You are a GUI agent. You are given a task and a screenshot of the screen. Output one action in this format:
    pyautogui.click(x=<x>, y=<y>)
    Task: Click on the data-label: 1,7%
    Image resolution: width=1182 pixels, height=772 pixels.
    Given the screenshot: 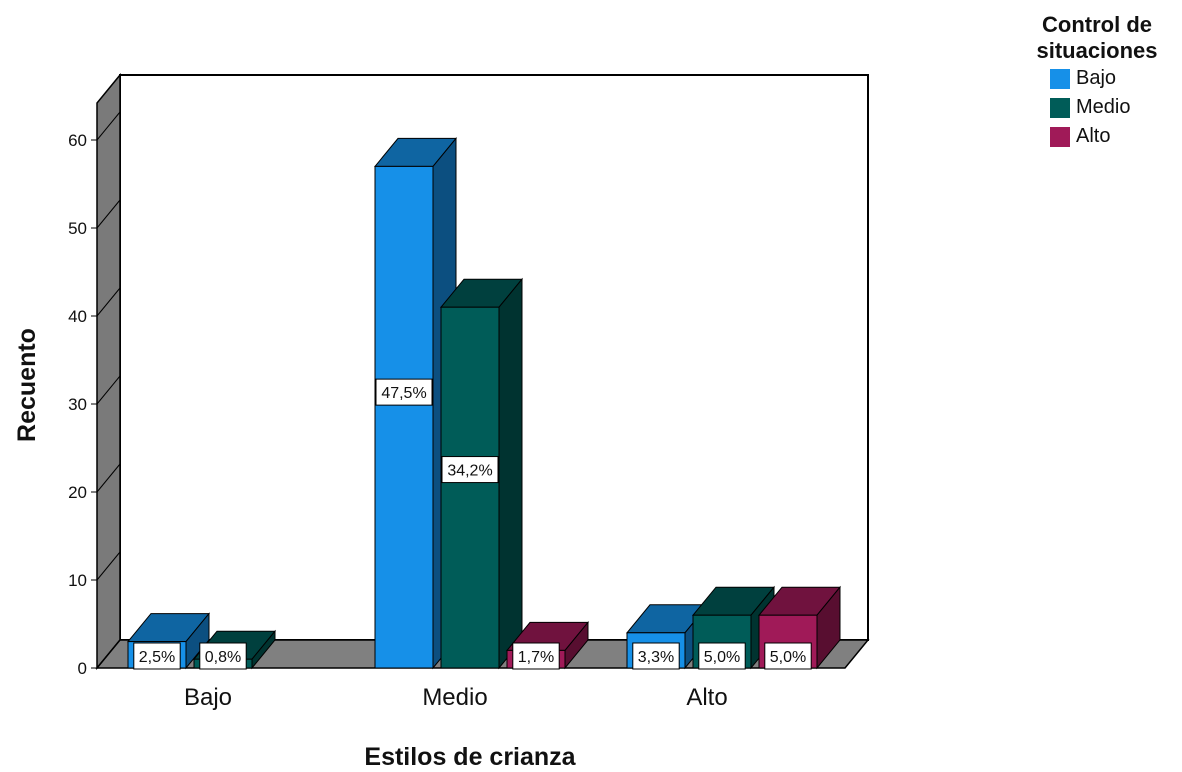 What is the action you would take?
    pyautogui.click(x=536, y=657)
    